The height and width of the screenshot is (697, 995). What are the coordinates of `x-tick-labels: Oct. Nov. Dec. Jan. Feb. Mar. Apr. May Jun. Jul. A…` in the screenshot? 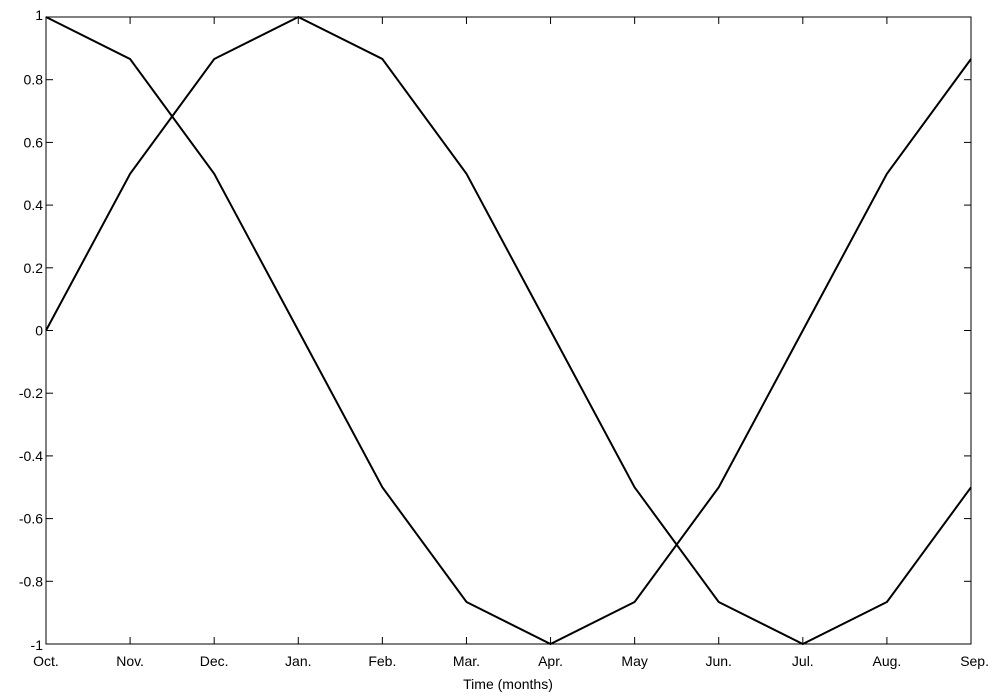 It's located at (511, 661).